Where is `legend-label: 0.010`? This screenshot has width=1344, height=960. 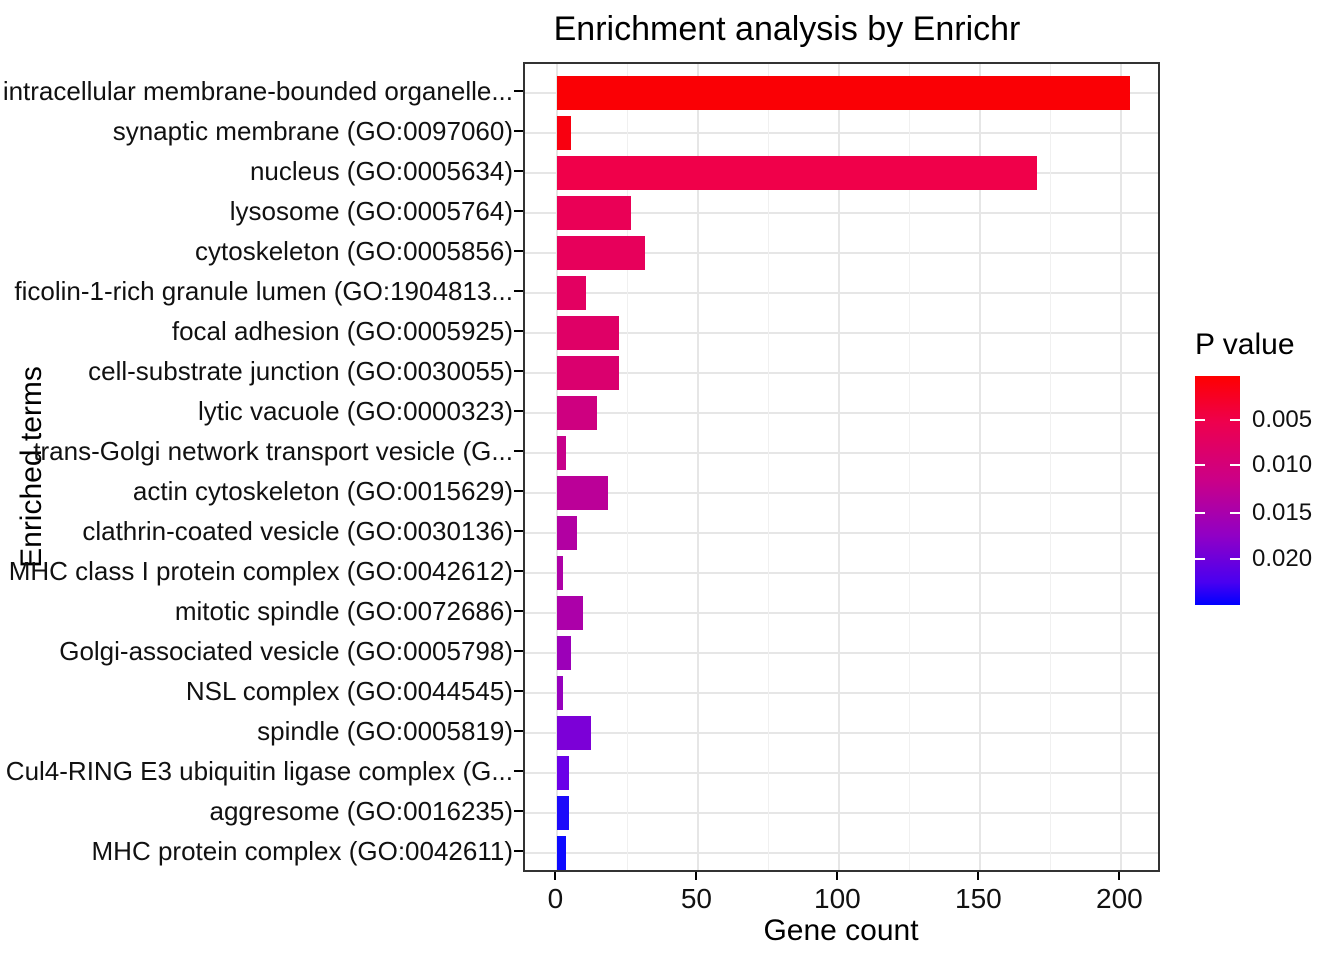 legend-label: 0.010 is located at coordinates (1282, 465).